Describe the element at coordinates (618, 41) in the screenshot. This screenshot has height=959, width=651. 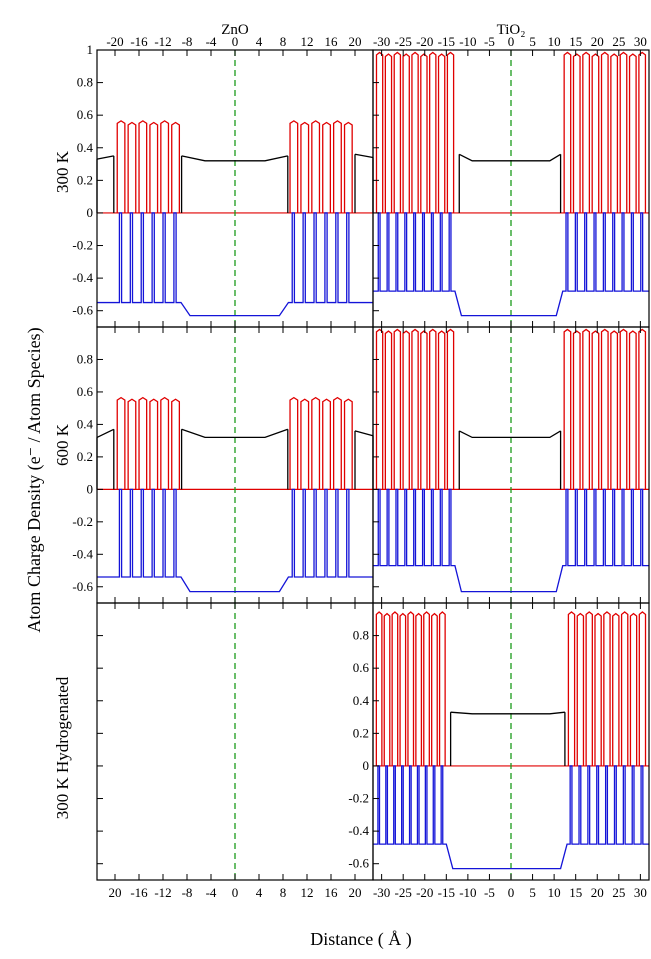
I see `x-tick-label-top: 25` at that location.